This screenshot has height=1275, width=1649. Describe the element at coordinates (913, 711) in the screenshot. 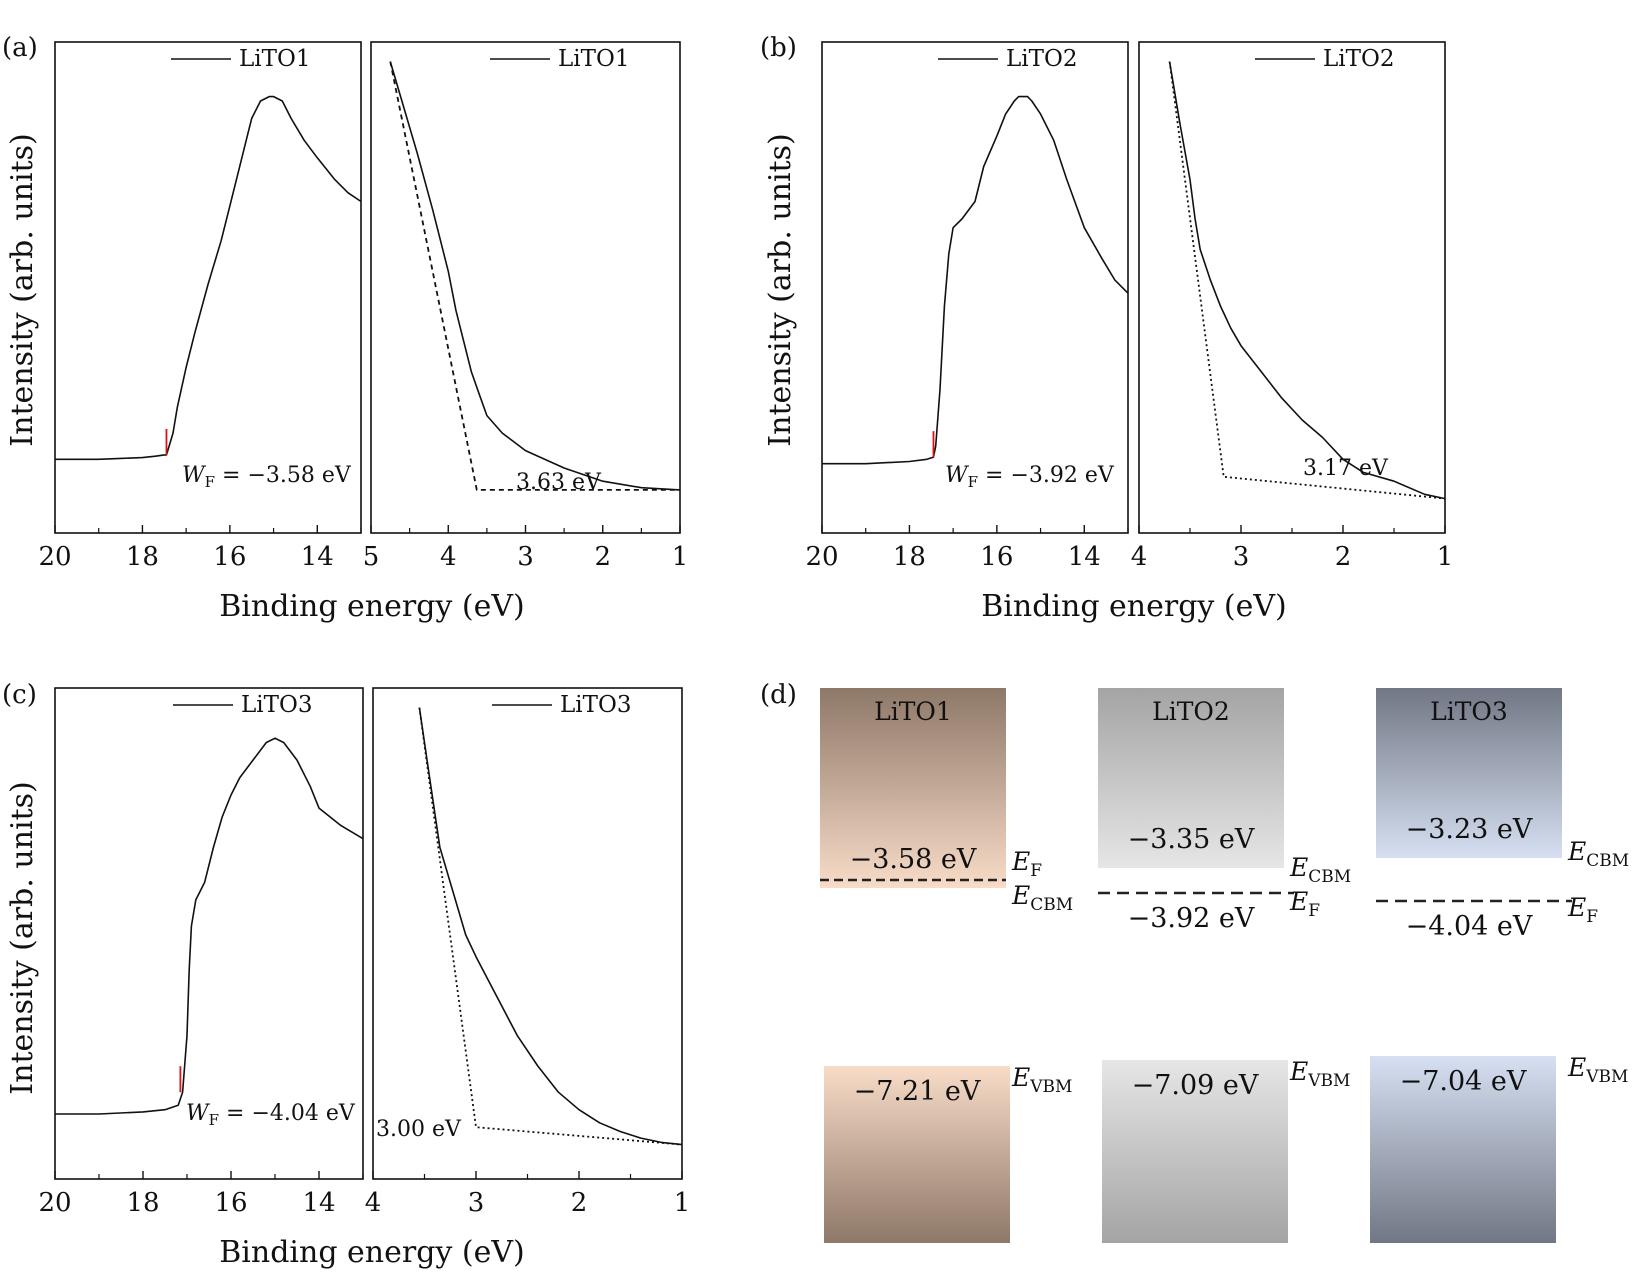

I see `material-name: LiTO1` at that location.